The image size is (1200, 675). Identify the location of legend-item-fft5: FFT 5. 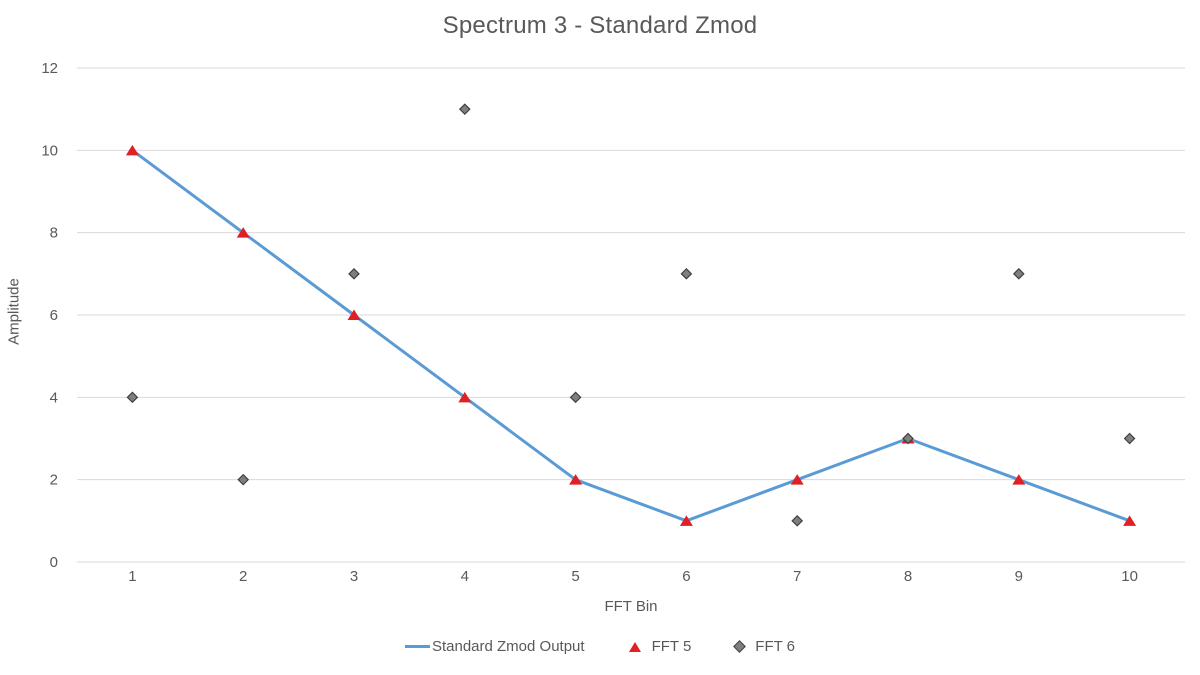
(660, 646).